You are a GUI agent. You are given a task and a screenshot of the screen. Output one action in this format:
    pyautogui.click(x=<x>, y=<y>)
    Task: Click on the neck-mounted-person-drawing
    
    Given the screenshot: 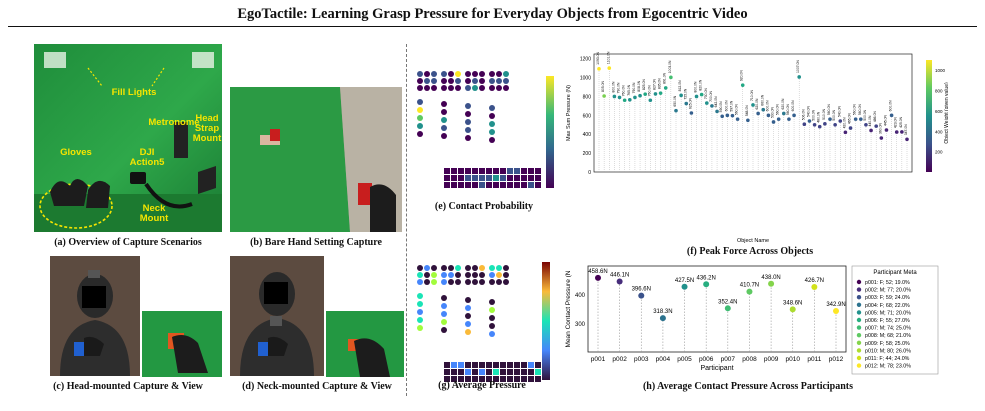 What is the action you would take?
    pyautogui.click(x=277, y=316)
    